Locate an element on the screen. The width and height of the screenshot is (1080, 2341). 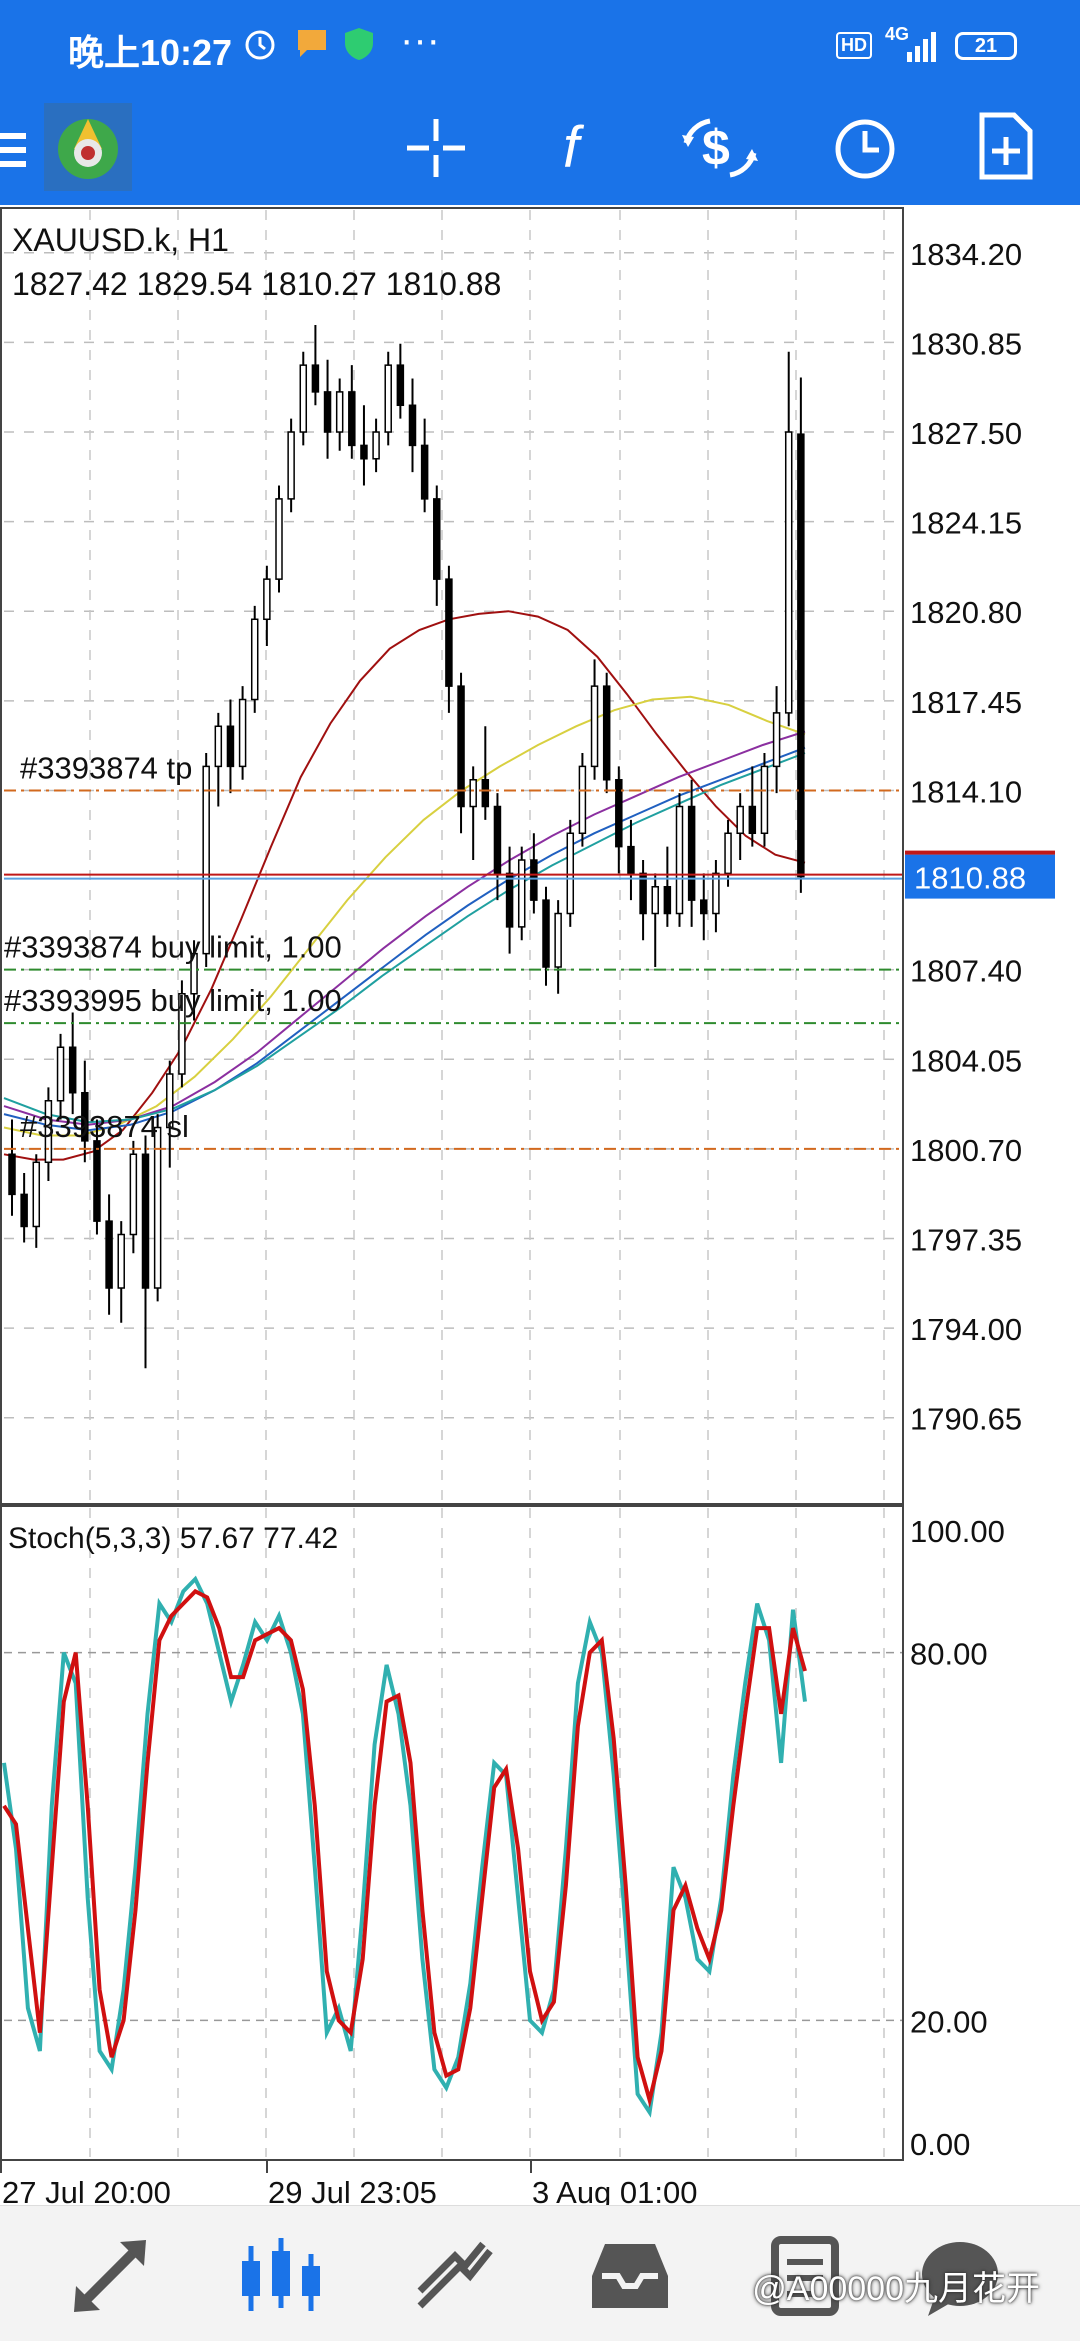
time-tick-label: 29 Jul 23:05 is located at coordinates (352, 2190).